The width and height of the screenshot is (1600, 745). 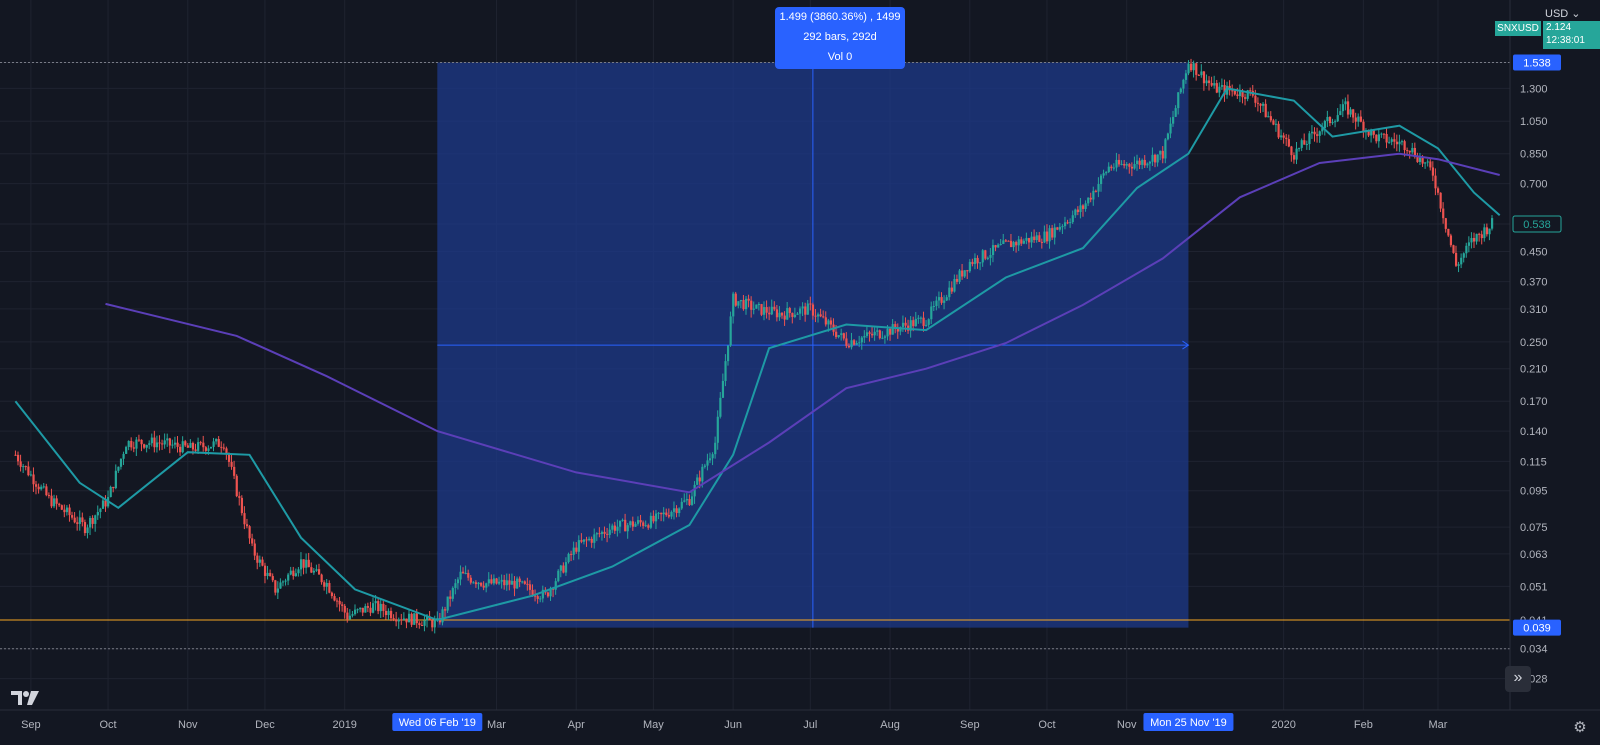 I want to click on currency-dropdown: USD ⌄, so click(x=1570, y=14).